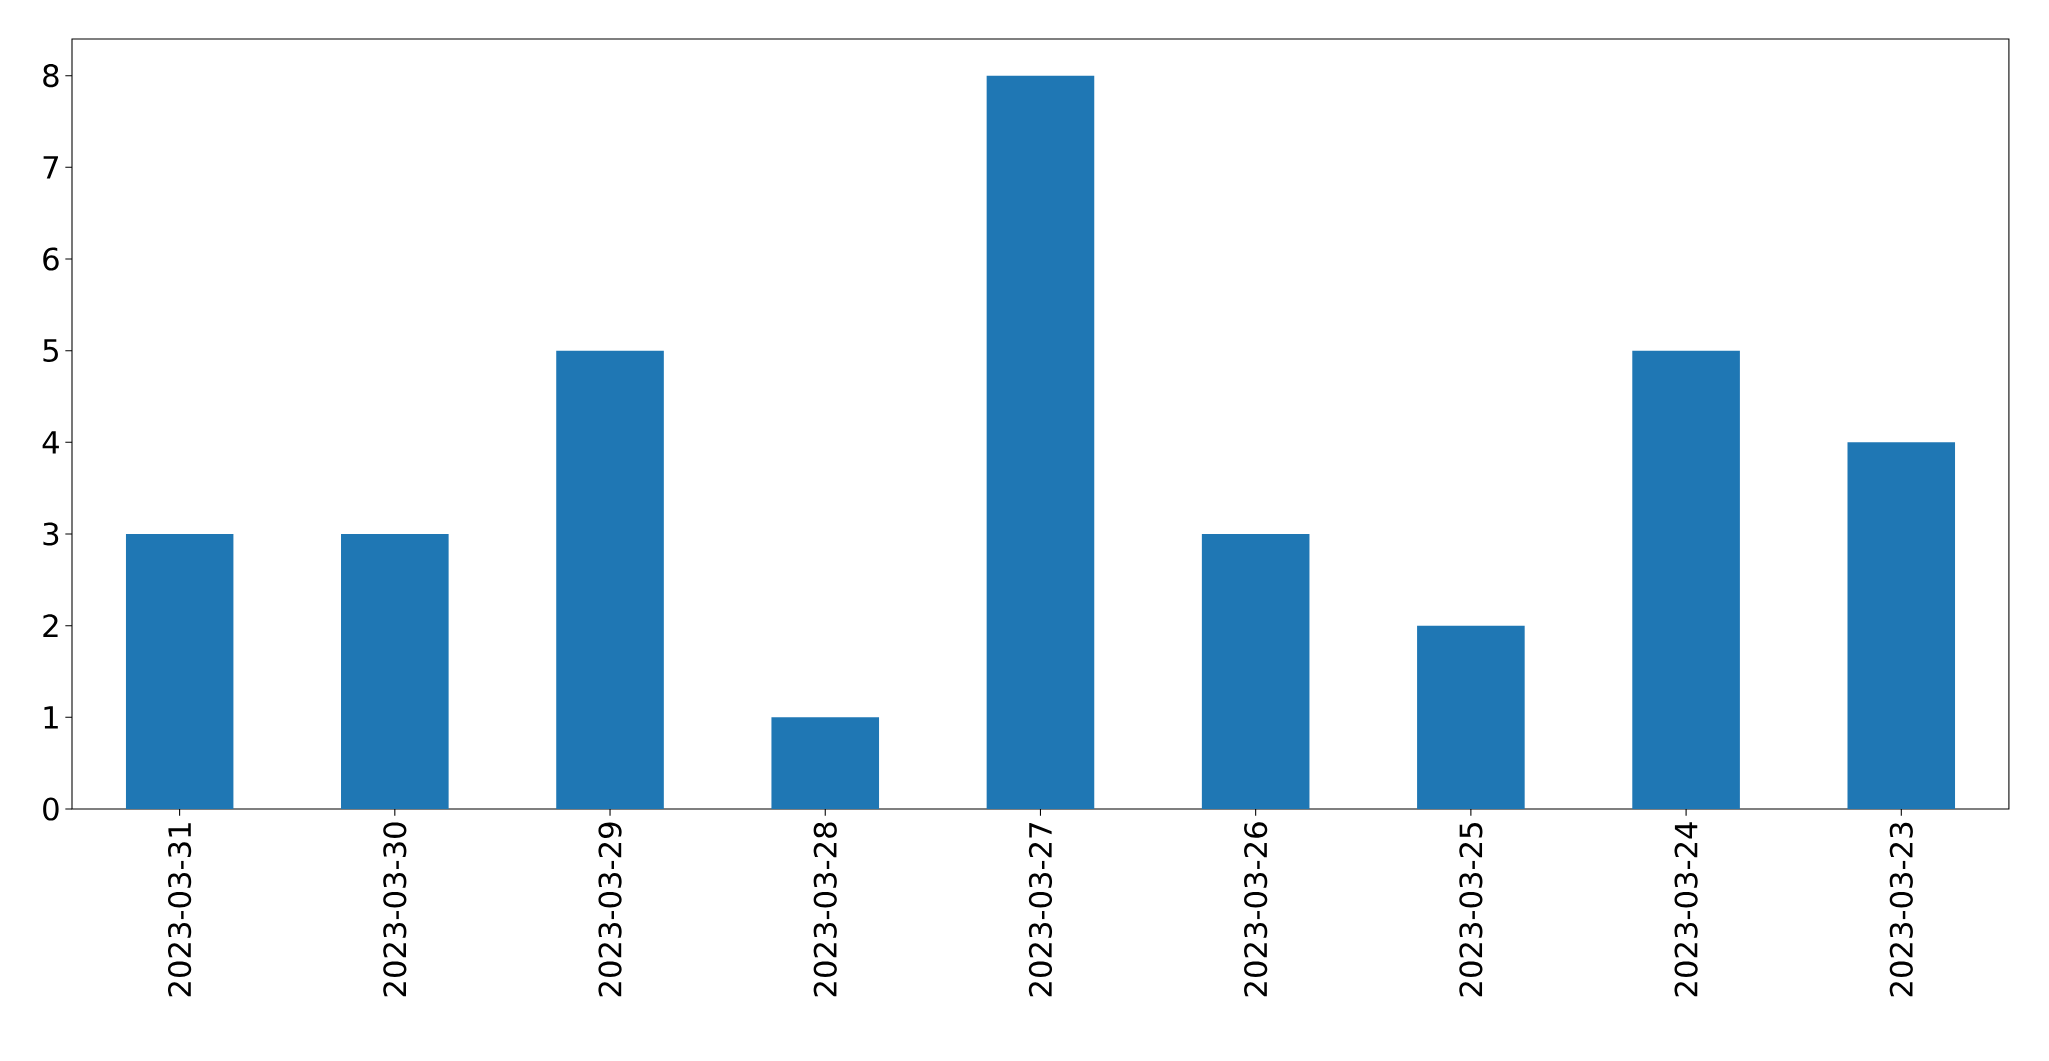 Image resolution: width=2049 pixels, height=1061 pixels. What do you see at coordinates (1256, 909) in the screenshot?
I see `x-tick-label: 2023-03-26` at bounding box center [1256, 909].